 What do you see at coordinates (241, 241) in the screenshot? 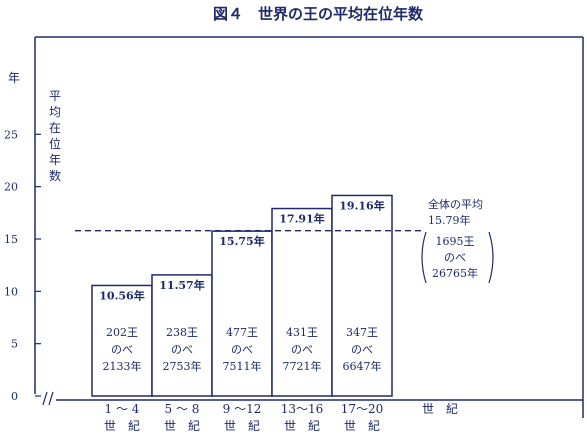
I see `bar-value-label: 15.75年` at bounding box center [241, 241].